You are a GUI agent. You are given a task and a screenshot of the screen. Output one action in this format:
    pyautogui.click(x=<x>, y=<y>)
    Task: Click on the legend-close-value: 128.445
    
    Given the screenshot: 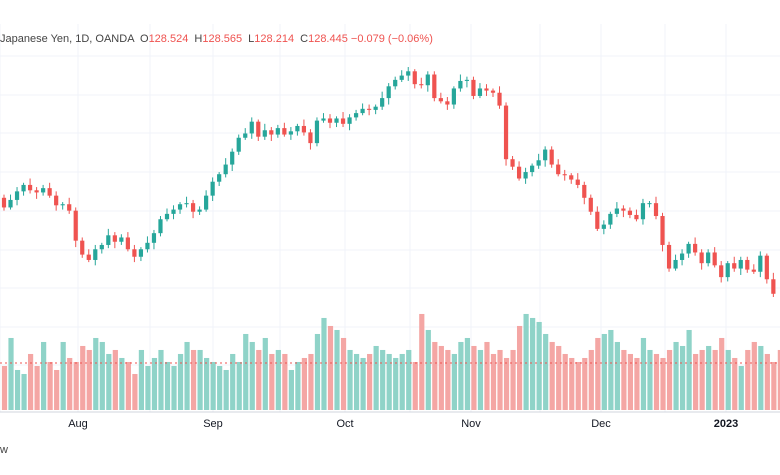 What is the action you would take?
    pyautogui.click(x=328, y=39)
    